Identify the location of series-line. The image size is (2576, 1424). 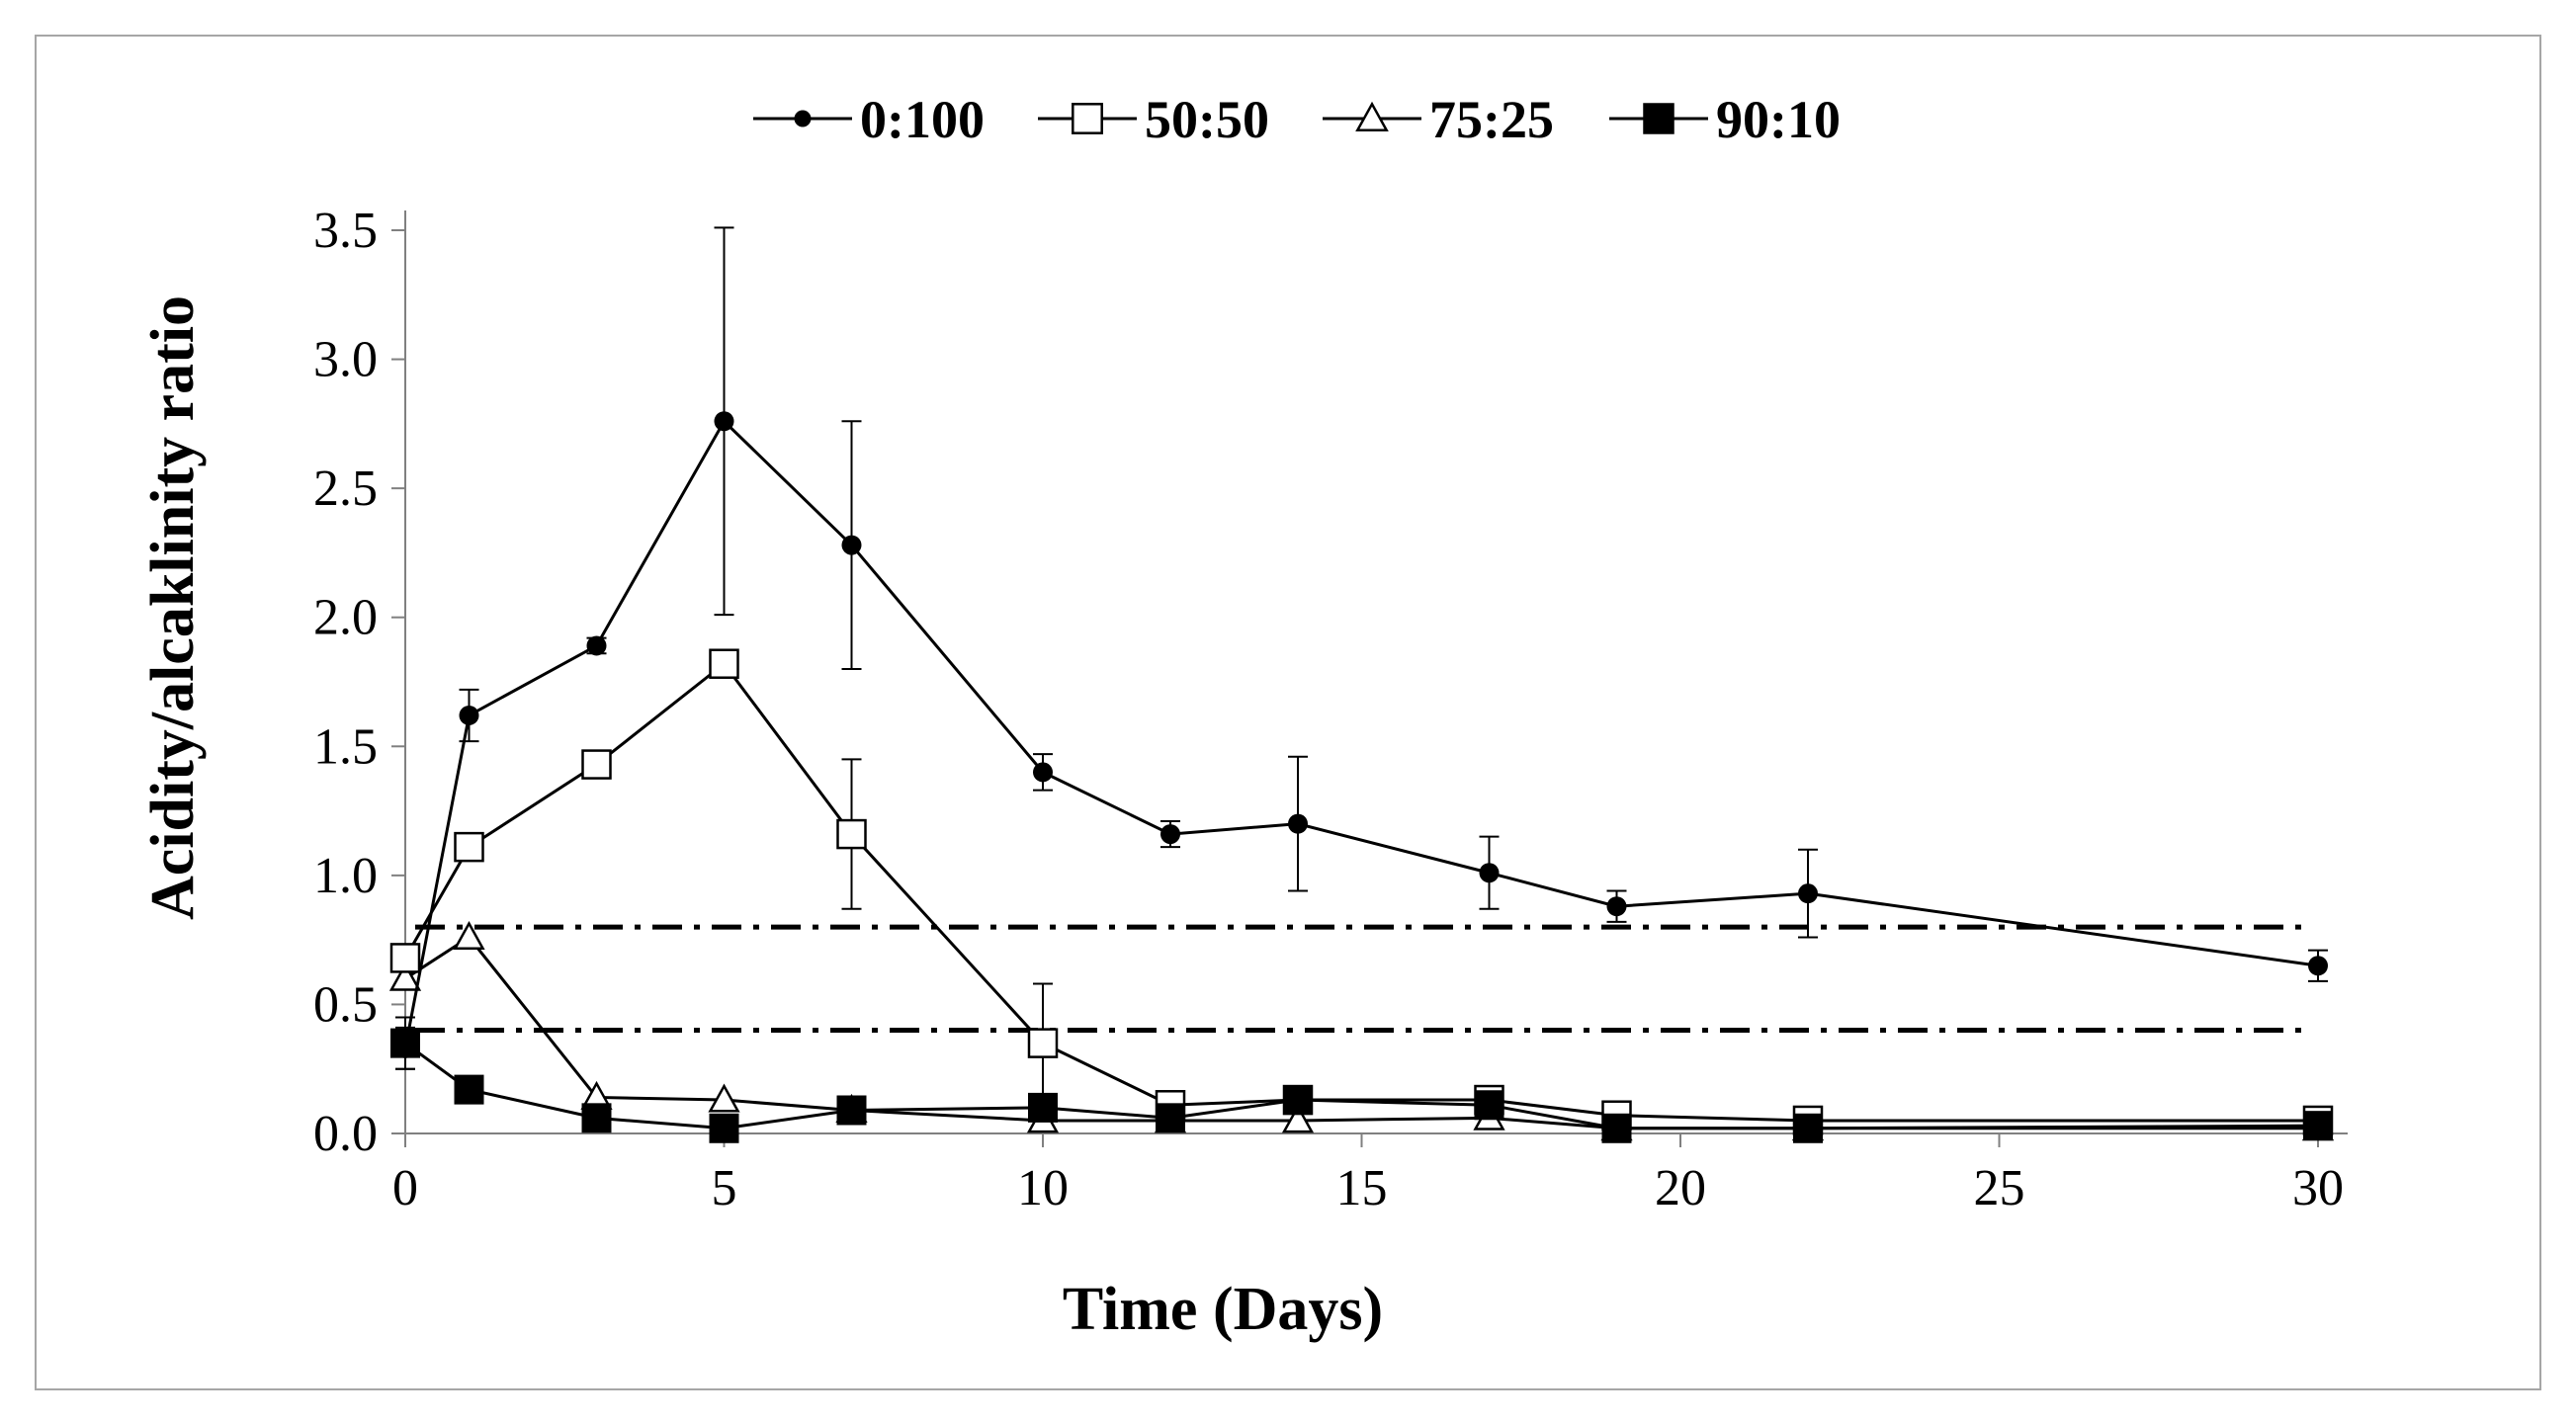
(1361, 1086).